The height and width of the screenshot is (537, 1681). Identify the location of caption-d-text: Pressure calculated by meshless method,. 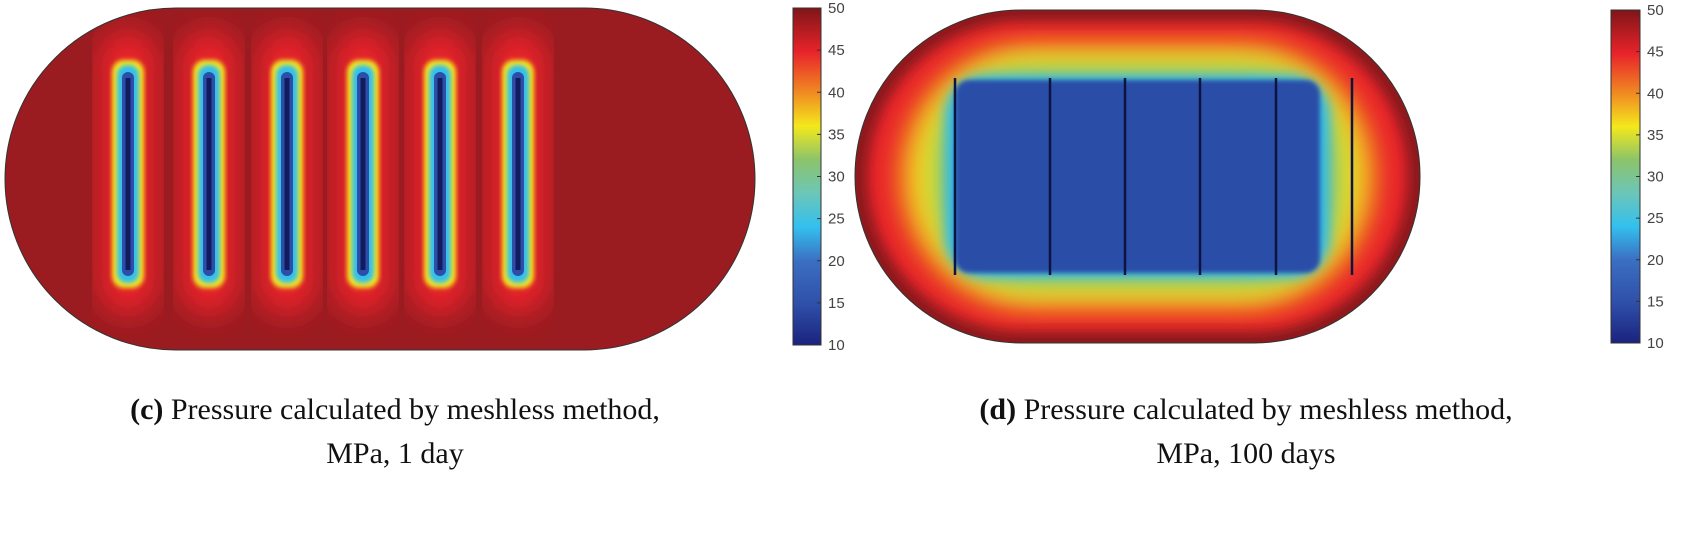
(1268, 409).